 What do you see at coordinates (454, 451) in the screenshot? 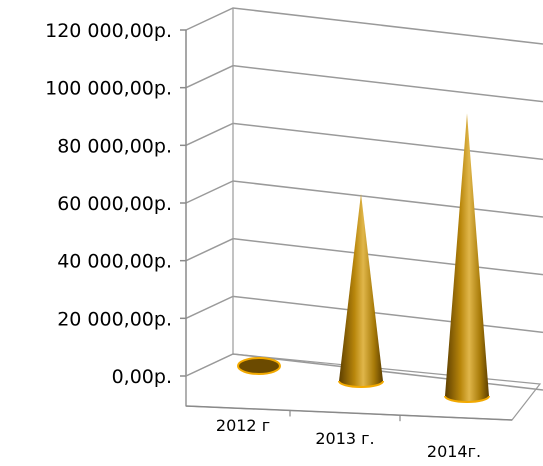
I see `x-tick-label: 2014г.` at bounding box center [454, 451].